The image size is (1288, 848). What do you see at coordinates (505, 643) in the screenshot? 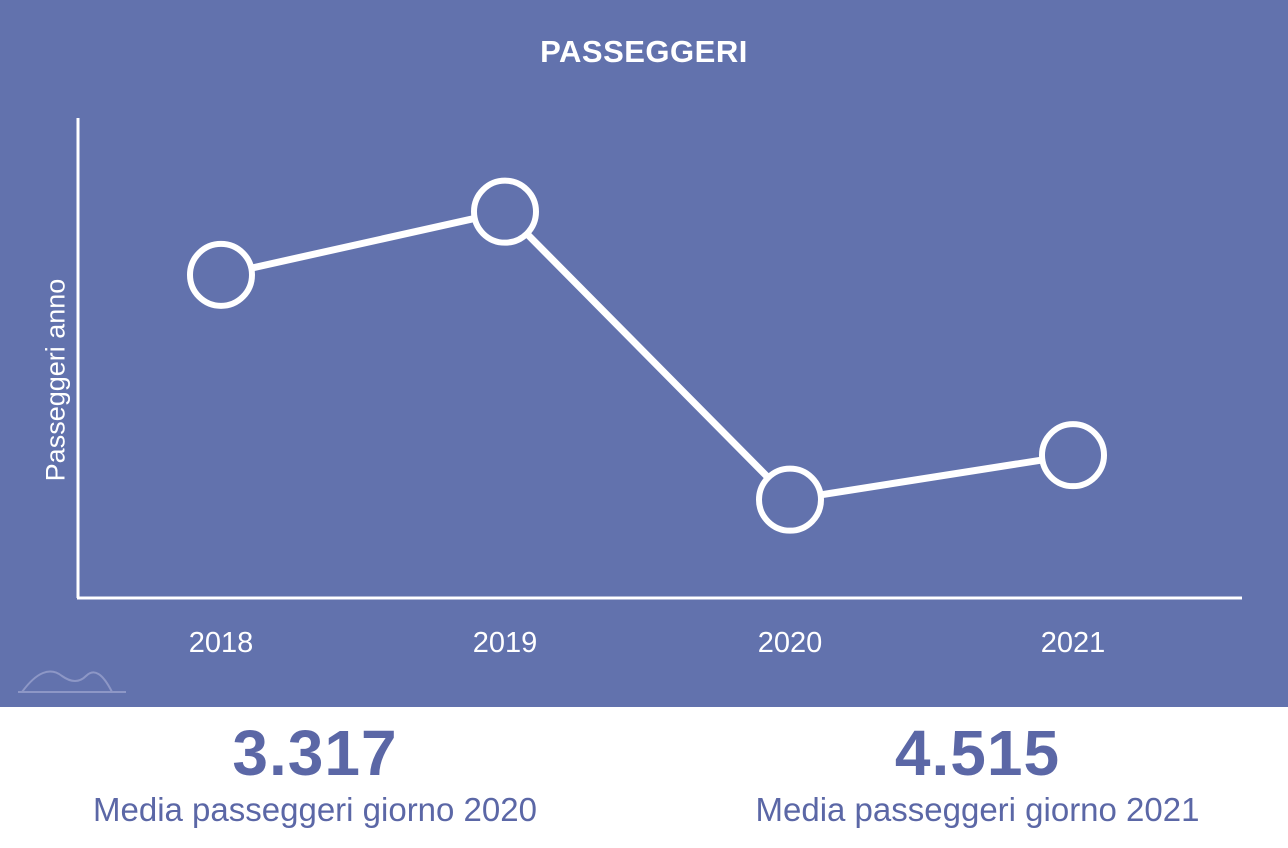
I see `x-tick-label-2019: 2019` at bounding box center [505, 643].